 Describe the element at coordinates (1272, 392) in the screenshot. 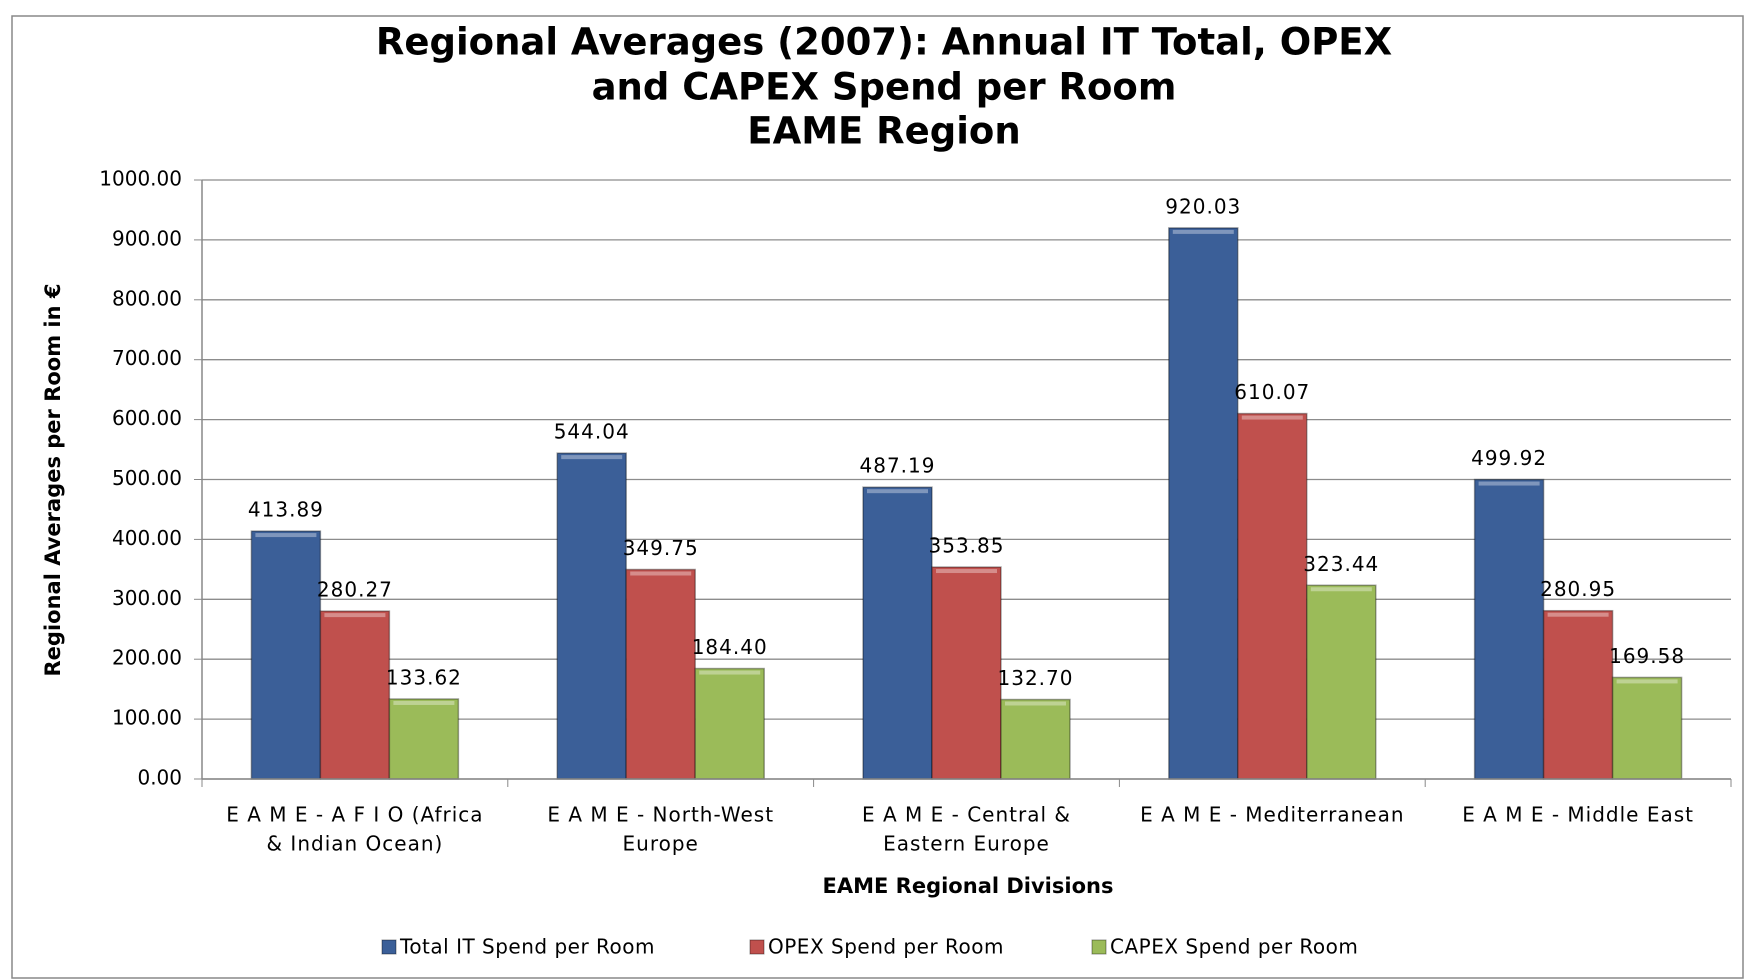

I see `data-label: 610.07` at that location.